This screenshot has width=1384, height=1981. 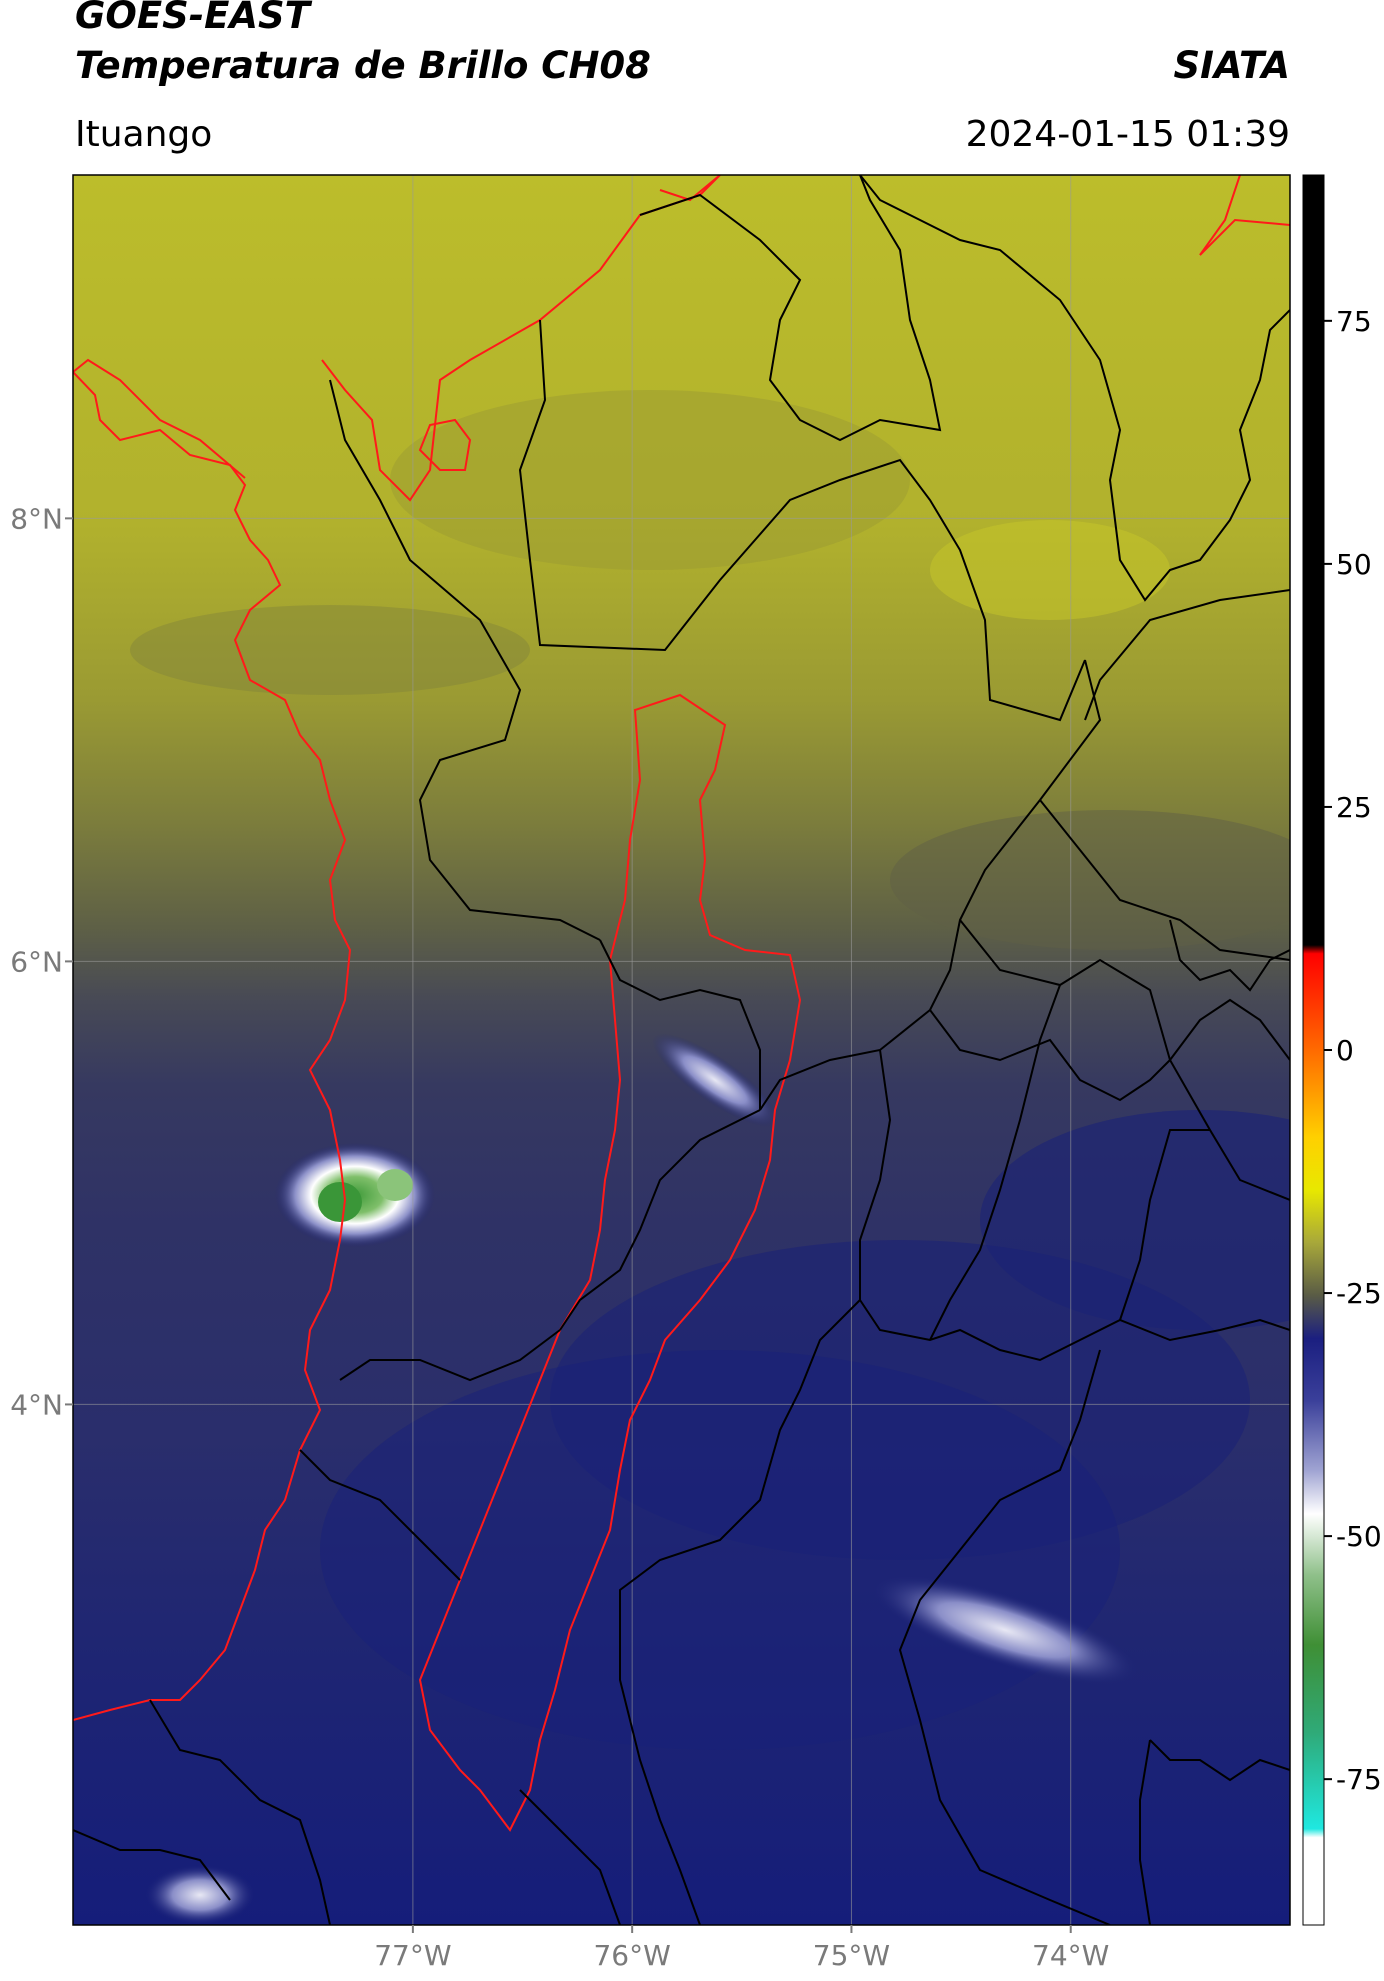 I want to click on colorbar-tick-label: 25, so click(x=1354, y=807).